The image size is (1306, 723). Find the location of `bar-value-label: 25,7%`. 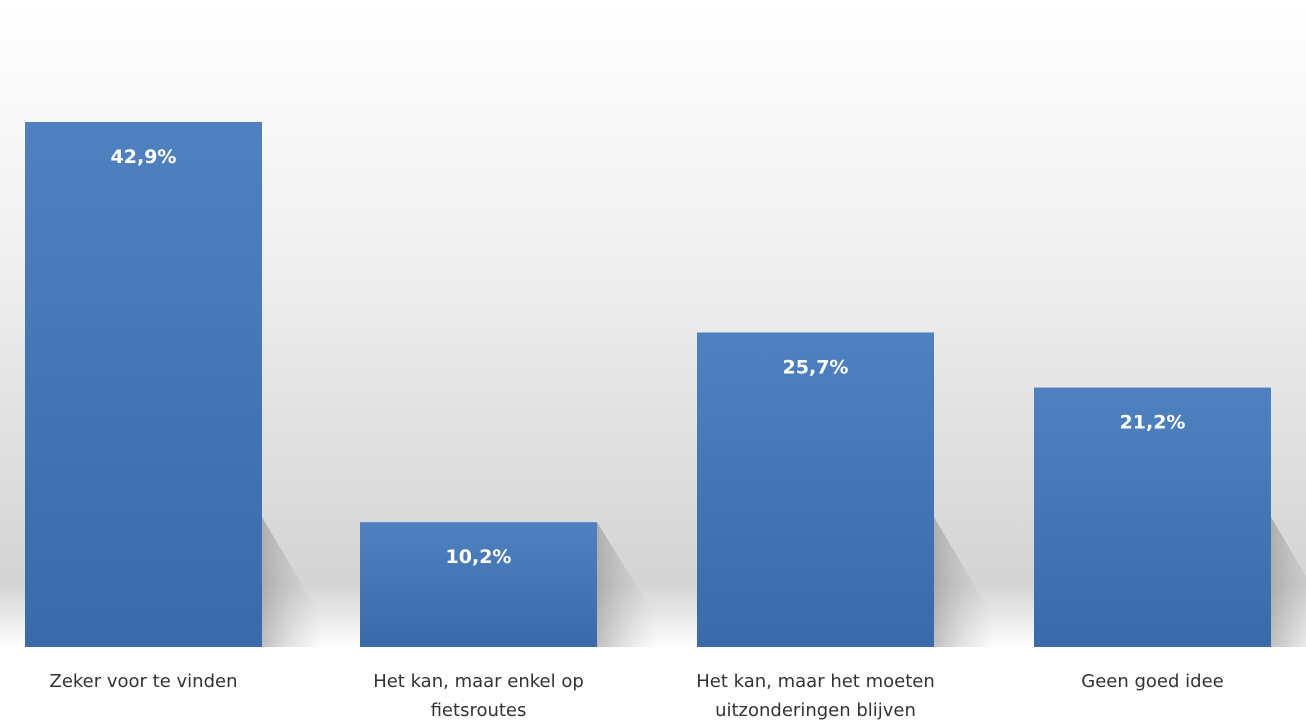

bar-value-label: 25,7% is located at coordinates (816, 367).